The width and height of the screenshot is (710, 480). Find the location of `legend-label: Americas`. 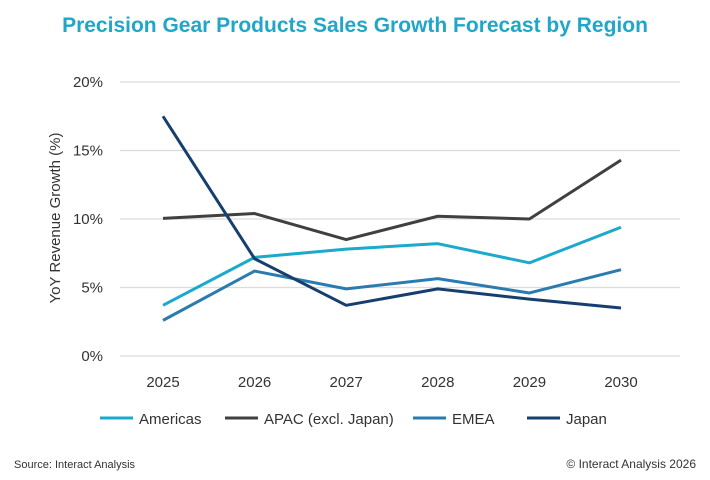

legend-label: Americas is located at coordinates (170, 419).